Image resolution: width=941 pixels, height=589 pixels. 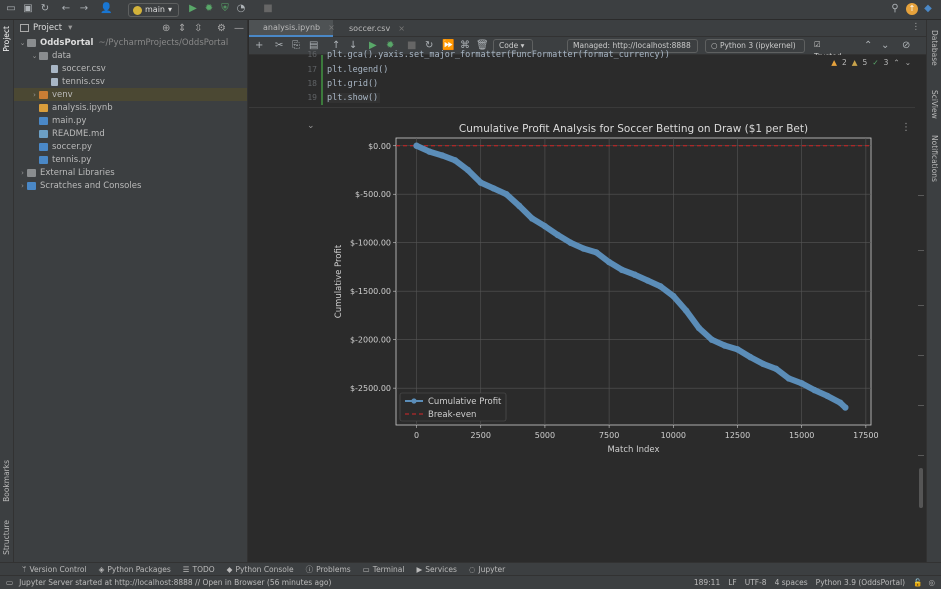 What do you see at coordinates (757, 45) in the screenshot?
I see `kernel-value: Python 3 (ipykernel)` at bounding box center [757, 45].